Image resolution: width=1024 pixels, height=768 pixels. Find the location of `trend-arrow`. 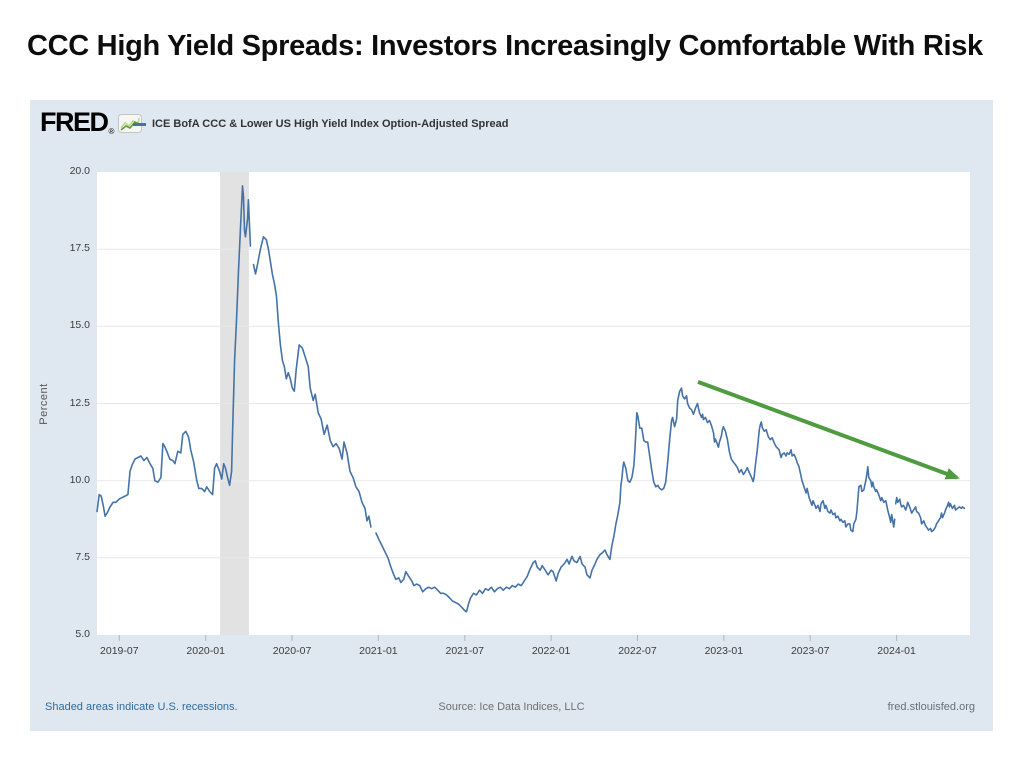

trend-arrow is located at coordinates (828, 430).